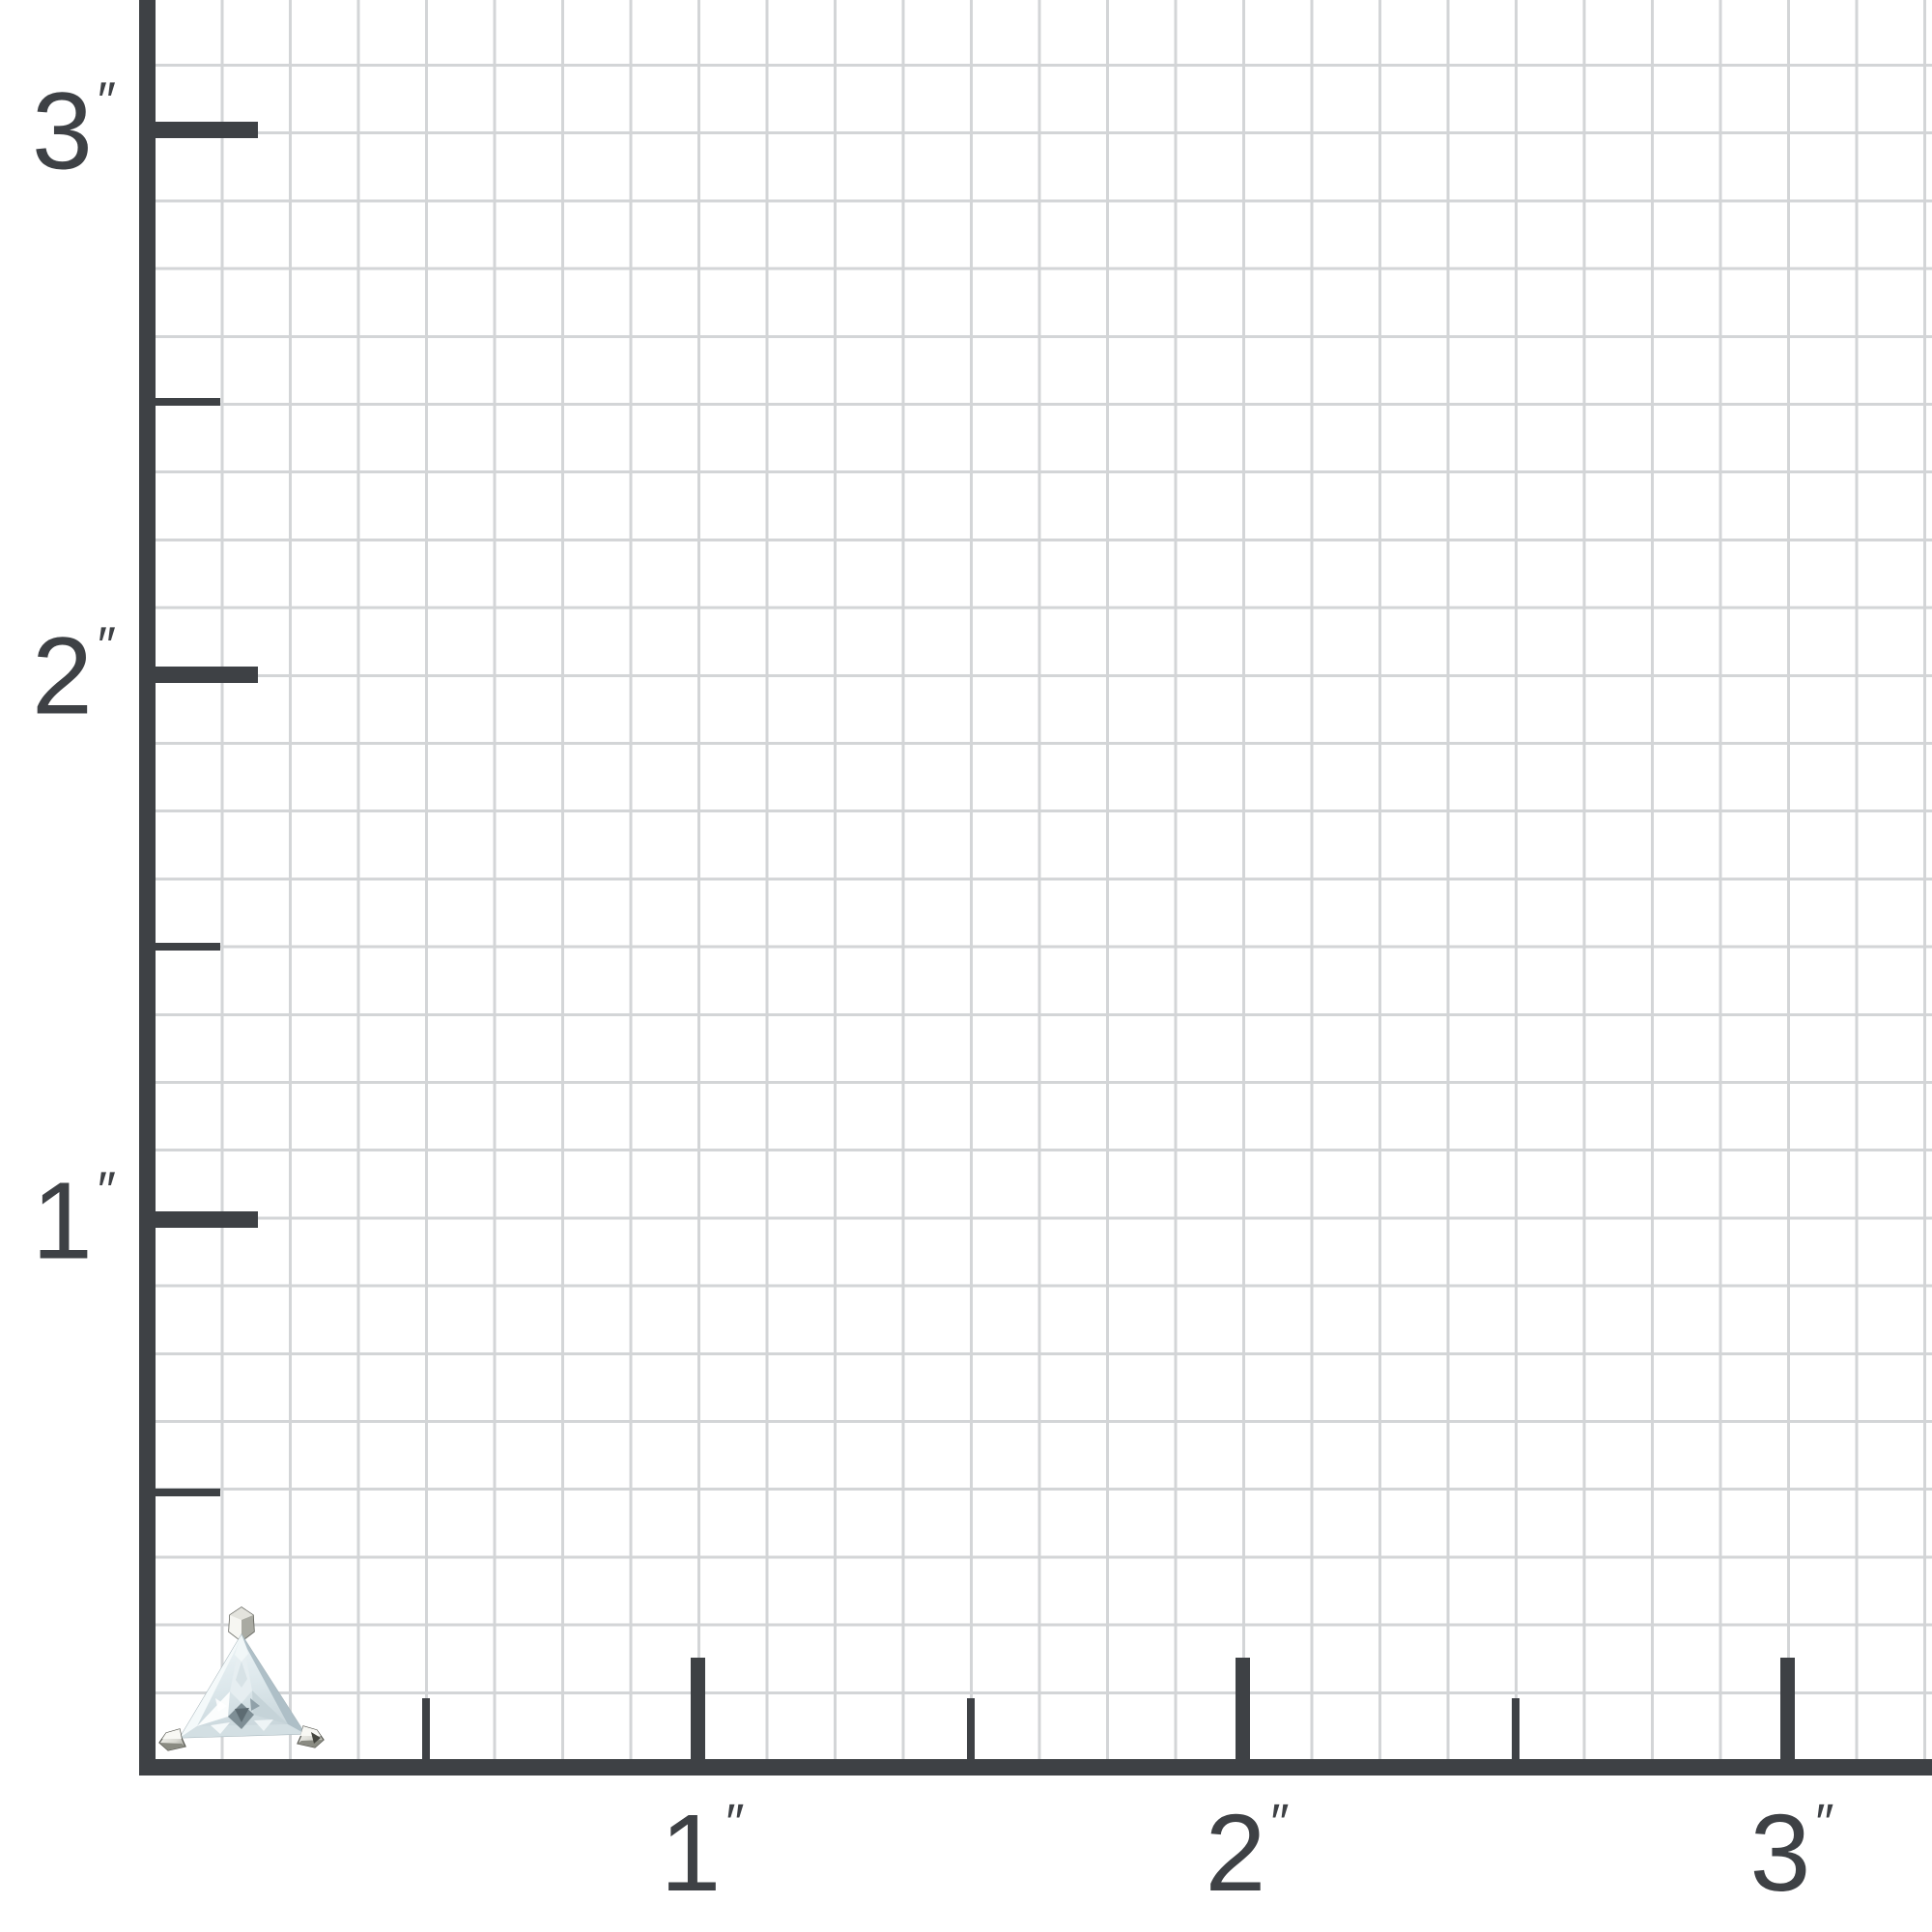 This screenshot has height=1932, width=1932. I want to click on x-minor-tick-0_5in, so click(426, 1728).